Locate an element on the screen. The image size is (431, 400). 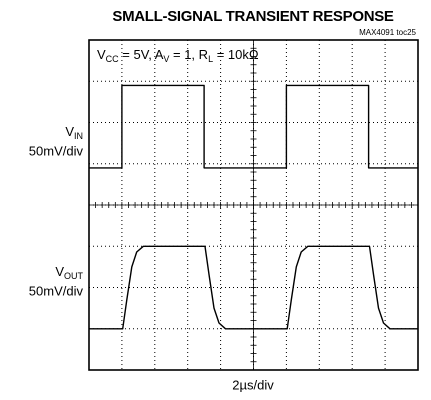
x-axis-label: 2µs/div is located at coordinates (253, 384).